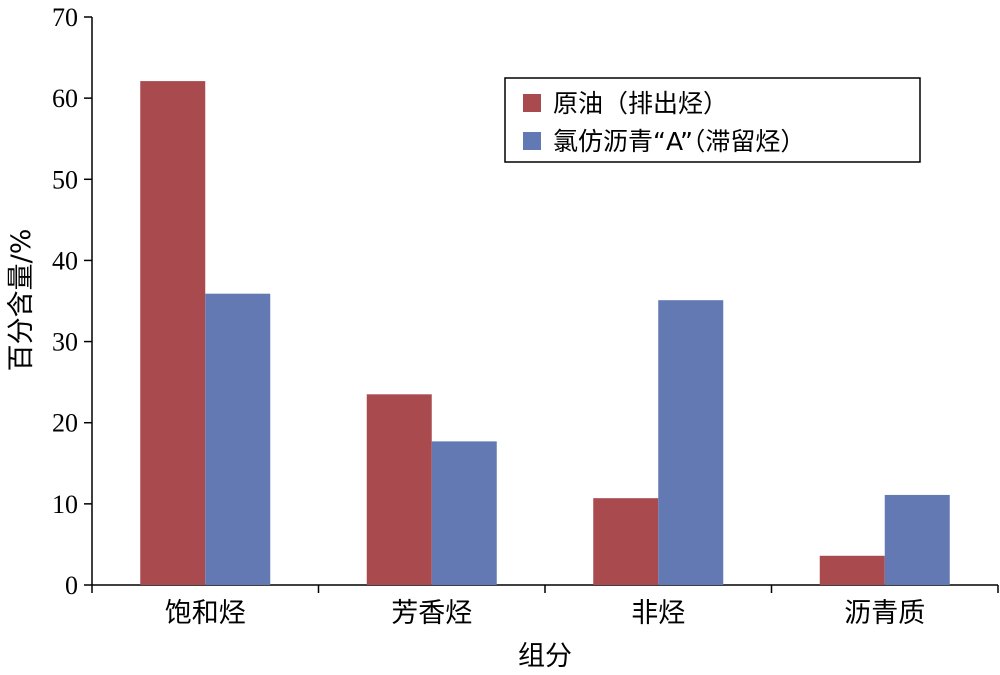  What do you see at coordinates (431, 613) in the screenshot?
I see `category-label: 芳香烃` at bounding box center [431, 613].